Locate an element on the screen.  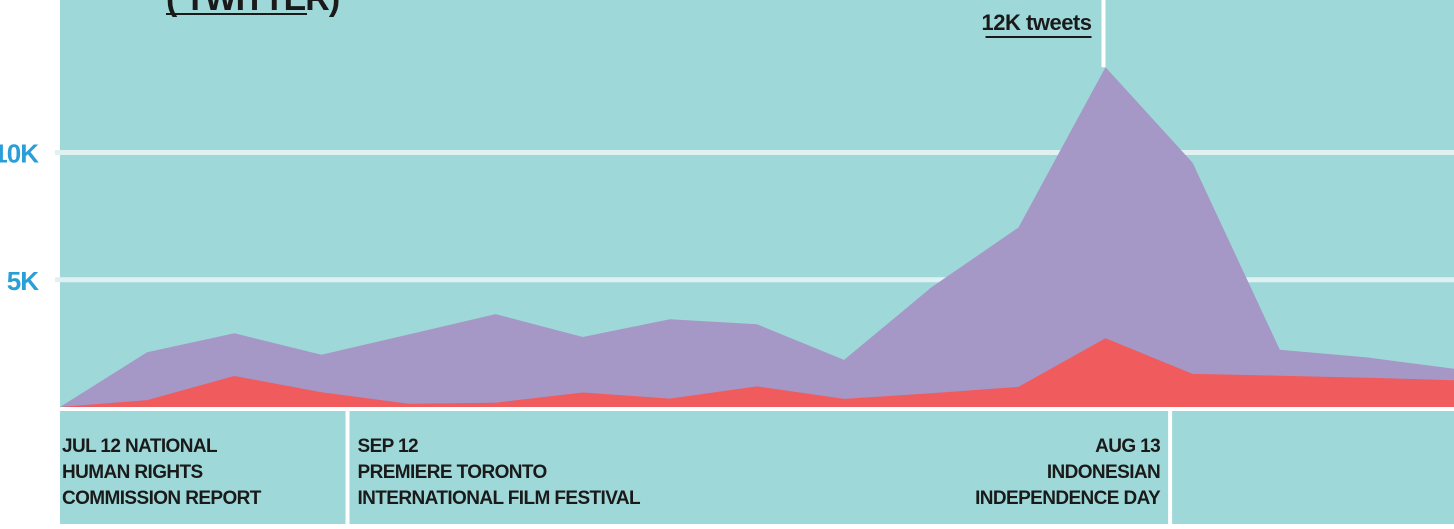
event-annotation-line: HUMAN RIGHTS is located at coordinates (132, 472).